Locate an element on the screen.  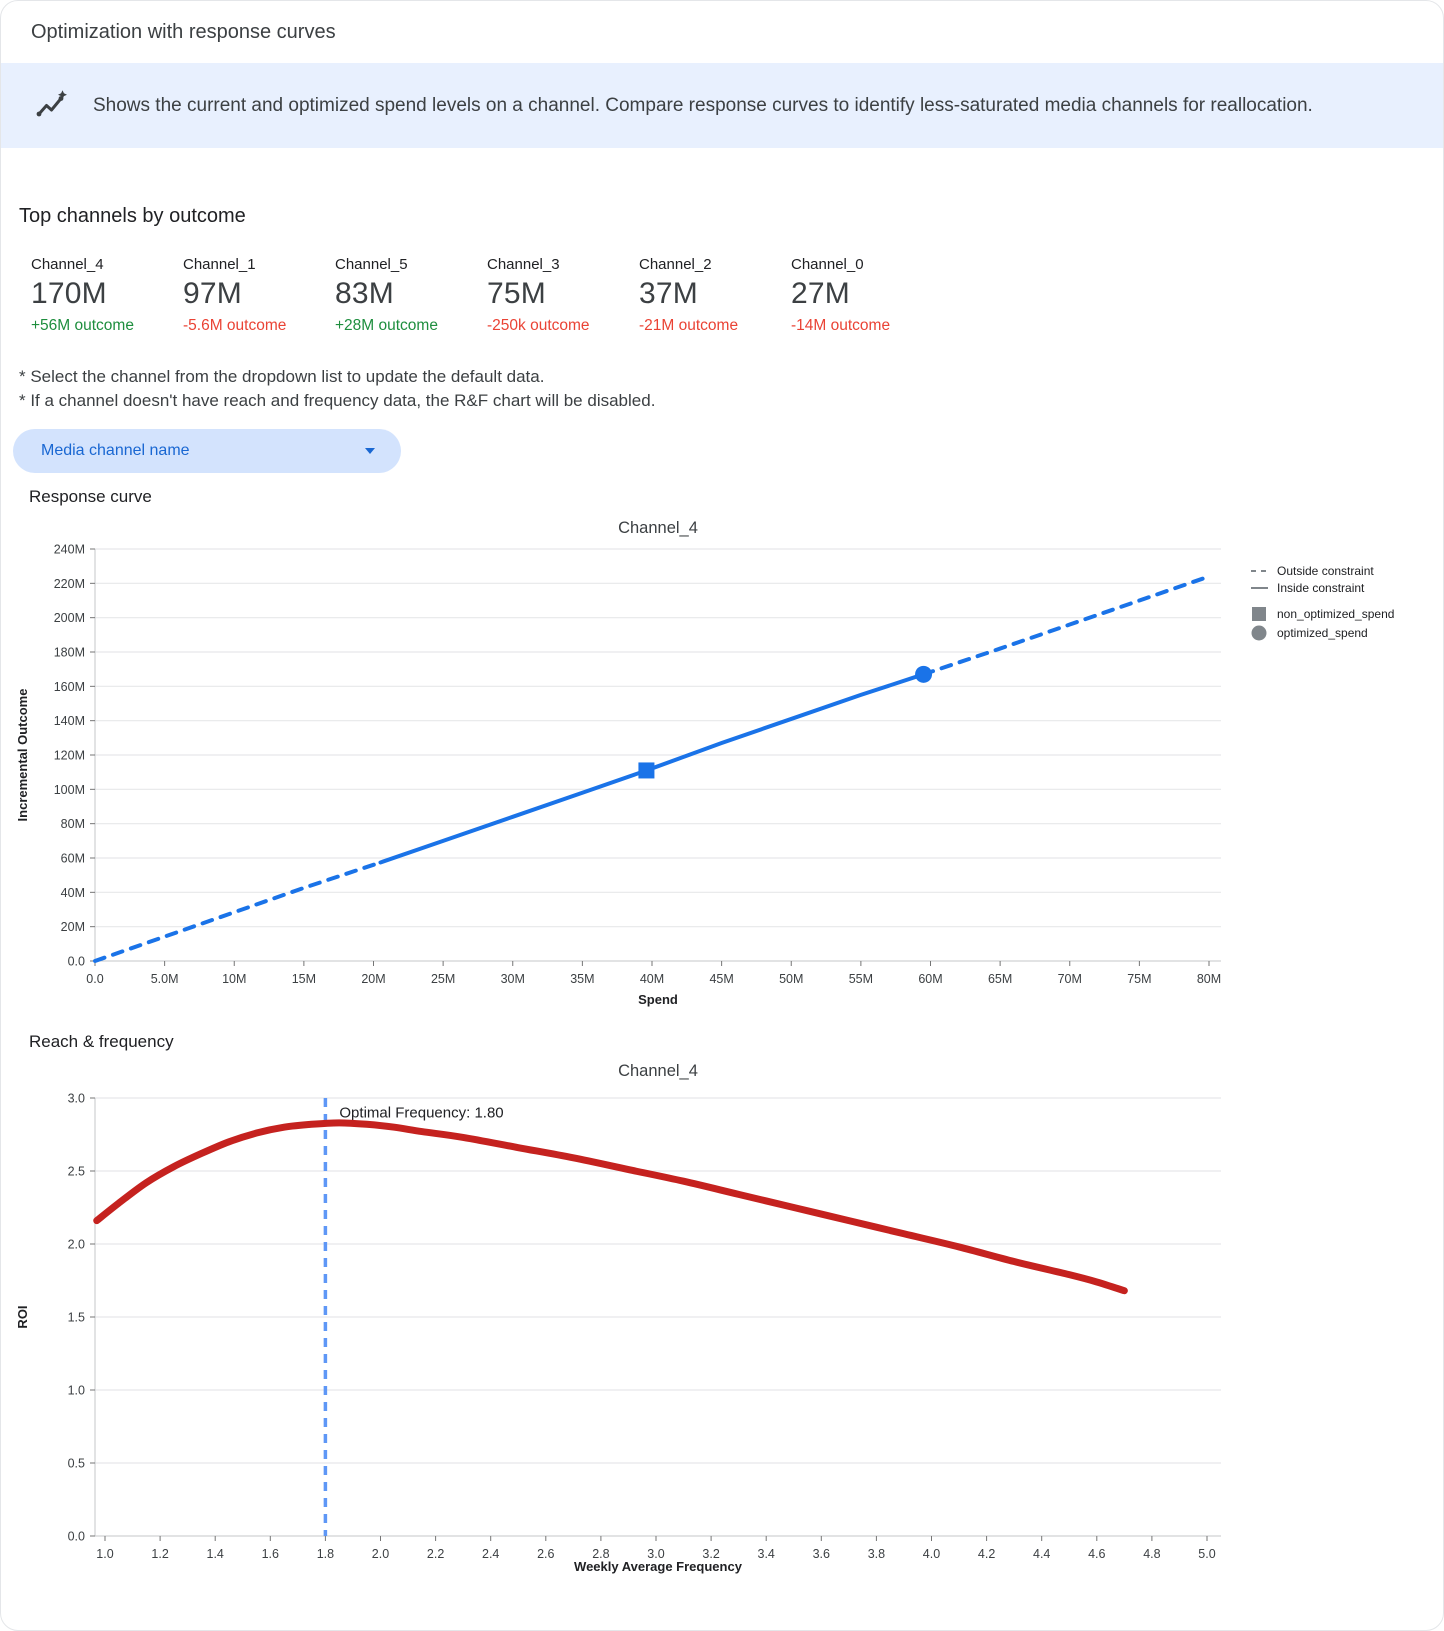
legend-circle-swatch is located at coordinates (1259, 633).